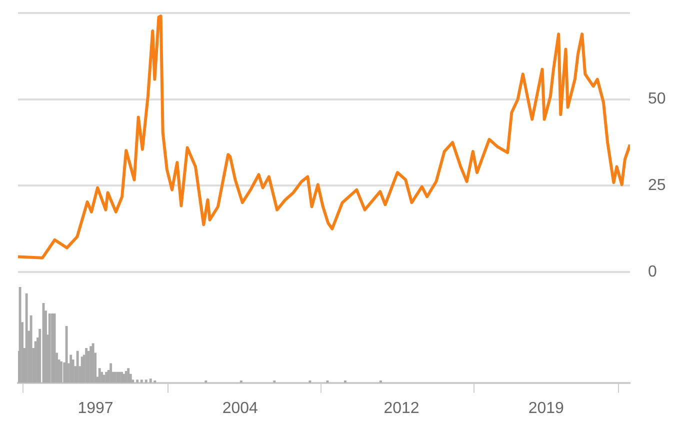 This screenshot has height=430, width=695. What do you see at coordinates (657, 99) in the screenshot?
I see `y-tick-label: 50` at bounding box center [657, 99].